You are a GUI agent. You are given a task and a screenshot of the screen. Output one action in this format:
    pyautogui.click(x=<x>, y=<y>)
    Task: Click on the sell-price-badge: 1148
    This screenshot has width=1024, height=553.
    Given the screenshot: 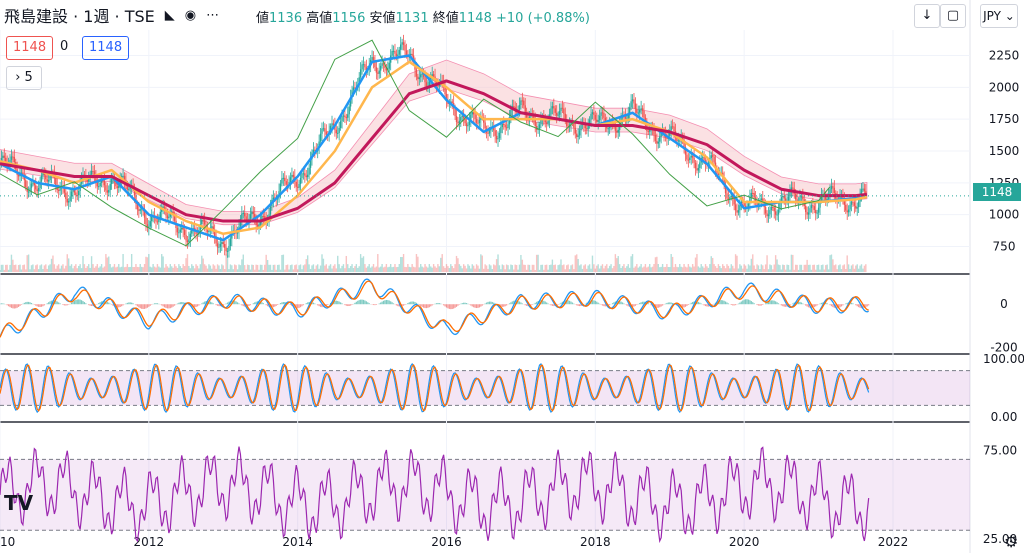 What is the action you would take?
    pyautogui.click(x=30, y=48)
    